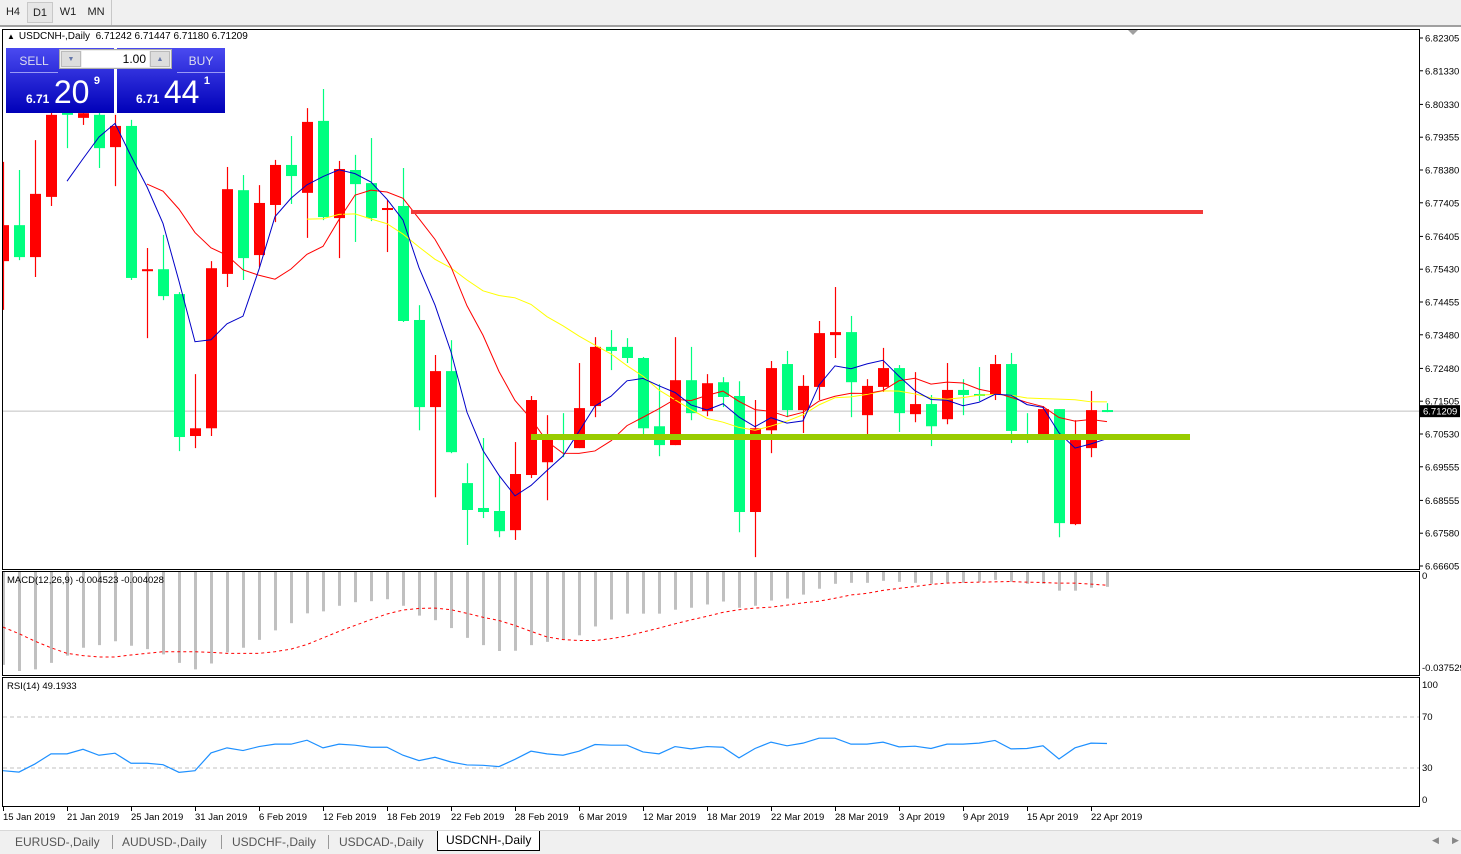 The image size is (1461, 854). Describe the element at coordinates (206, 81) in the screenshot. I see `buy-price-fraction: 1` at that location.